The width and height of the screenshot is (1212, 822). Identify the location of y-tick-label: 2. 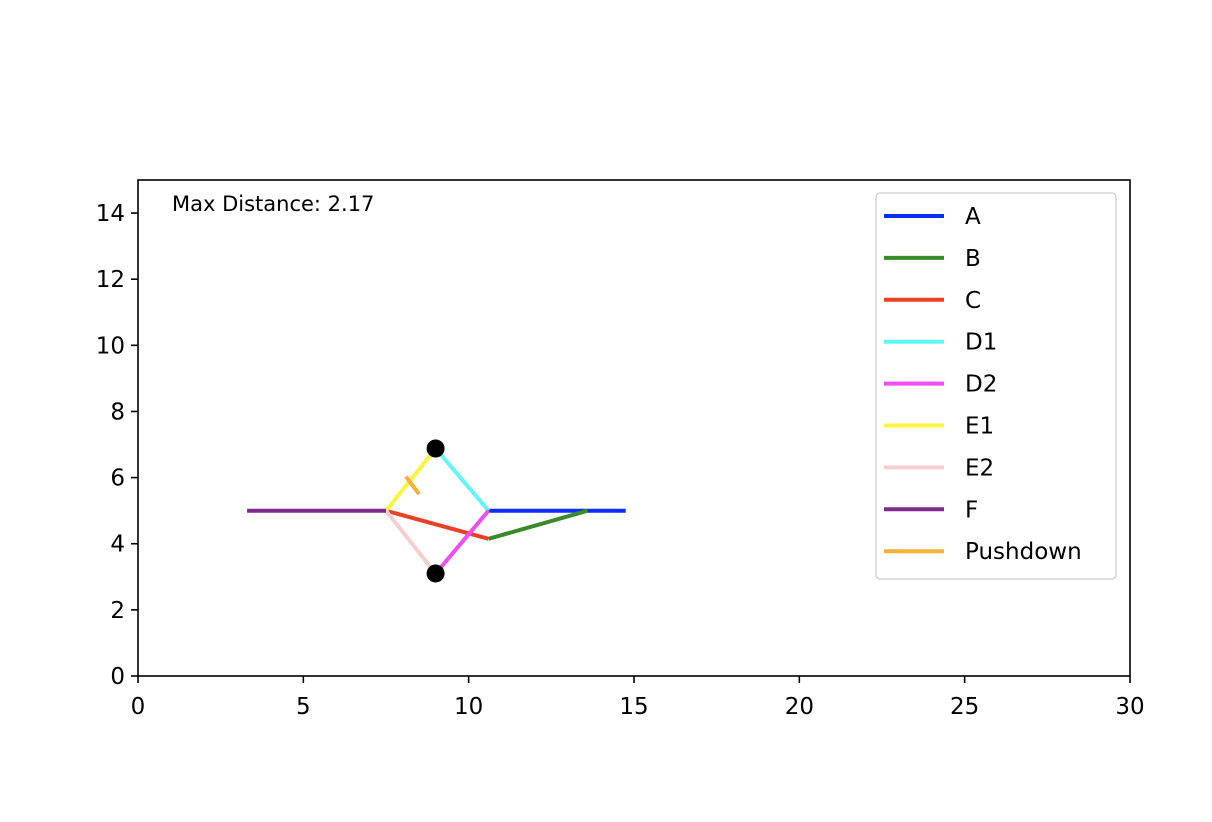
(117, 611).